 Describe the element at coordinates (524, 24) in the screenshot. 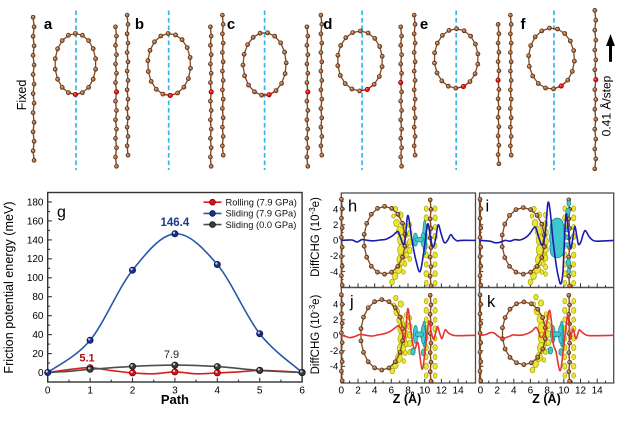

I see `svg-text: f` at that location.